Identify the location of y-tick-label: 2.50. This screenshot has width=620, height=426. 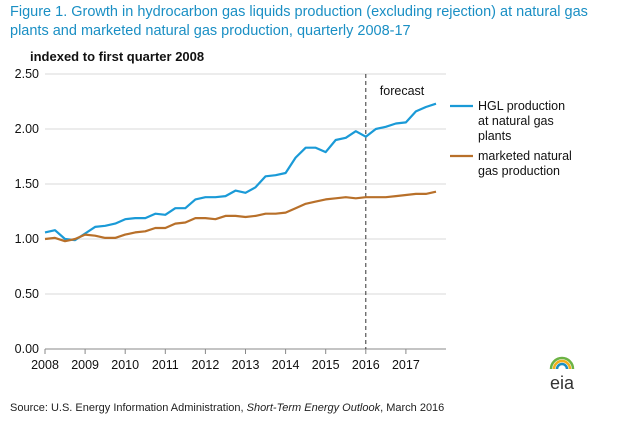
(27, 74).